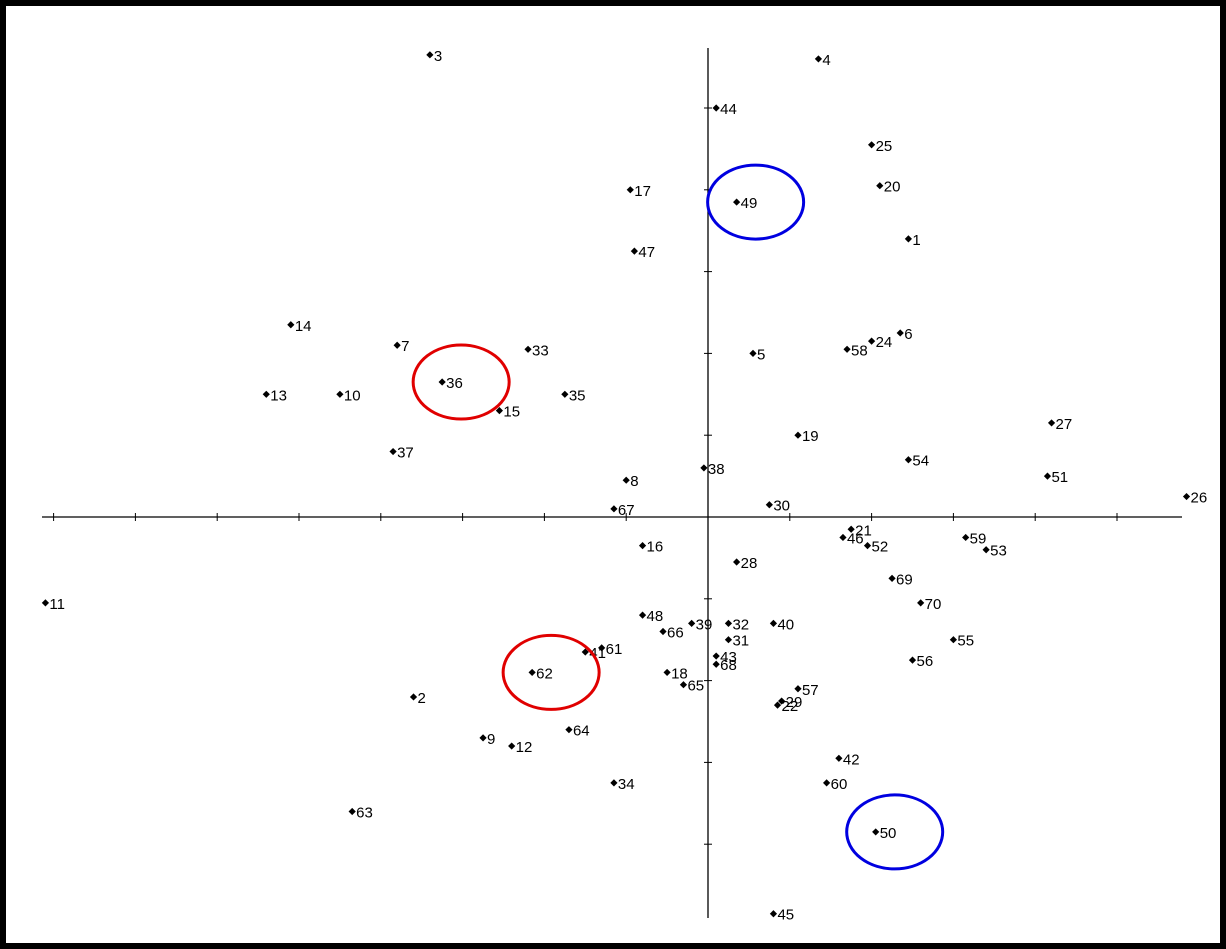  Describe the element at coordinates (884, 833) in the screenshot. I see `data-point: 50` at that location.